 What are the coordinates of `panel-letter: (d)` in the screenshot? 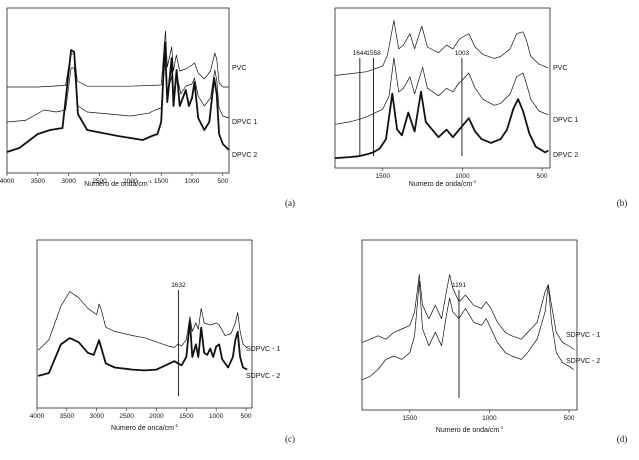 It's located at (622, 439).